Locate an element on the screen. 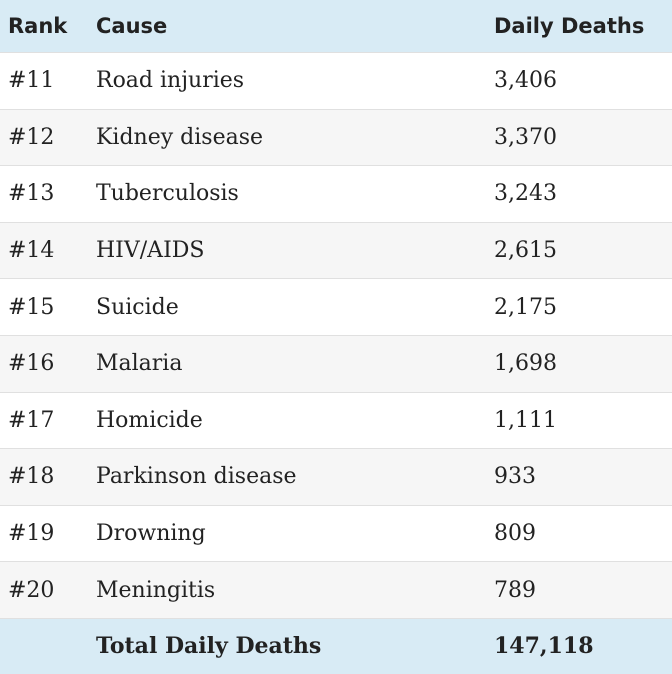  table-cell: #20 is located at coordinates (31, 590).